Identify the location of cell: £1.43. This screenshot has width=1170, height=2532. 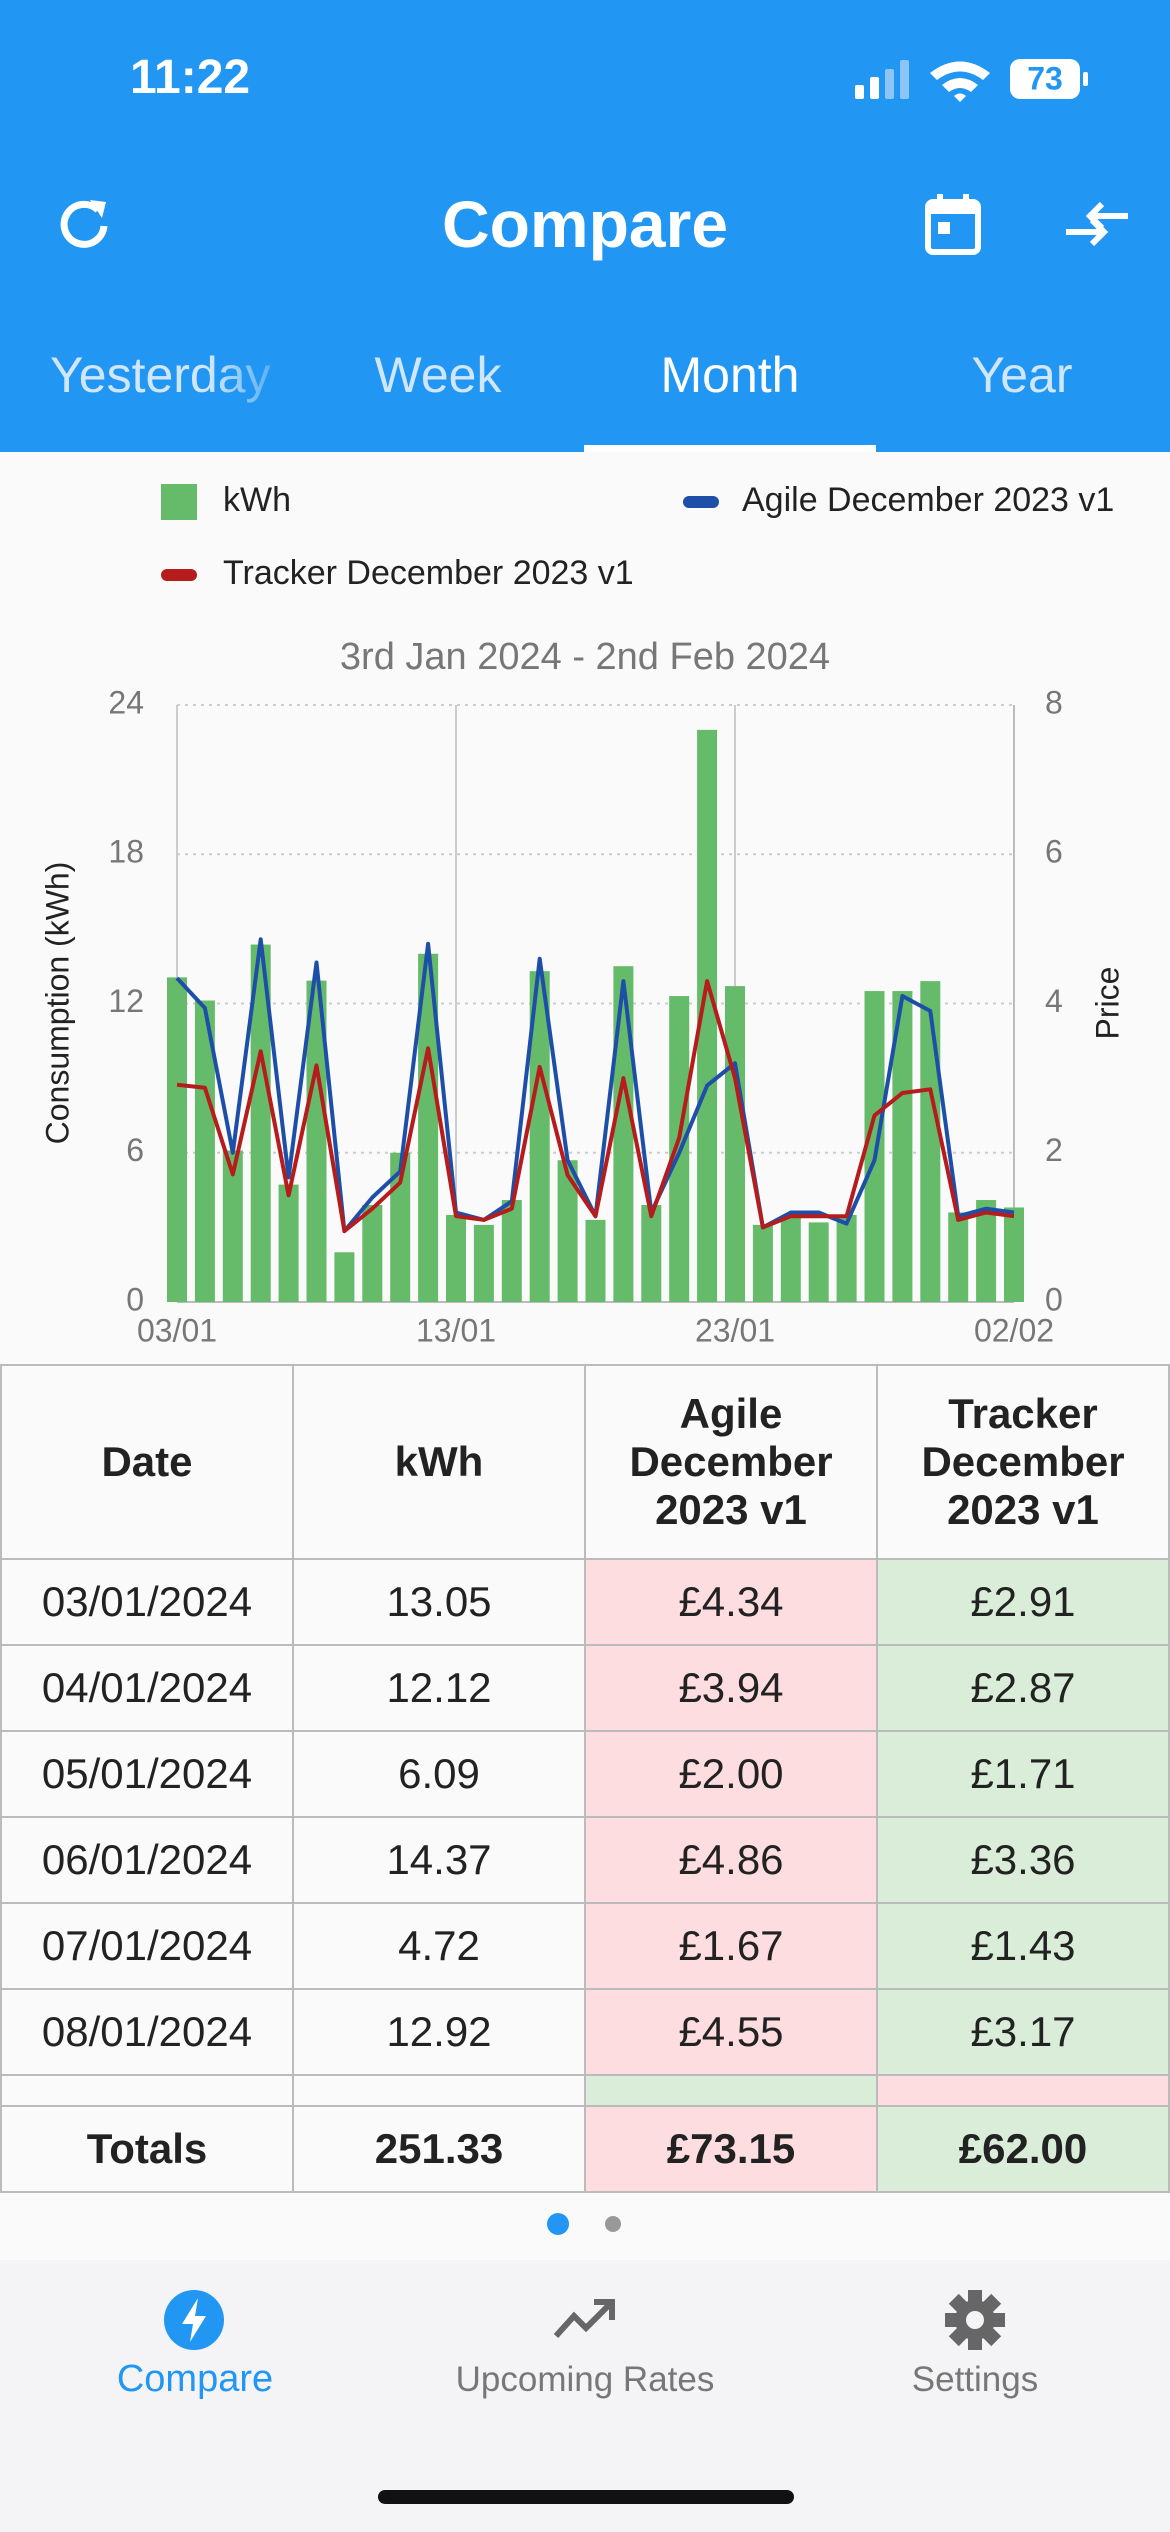
(1023, 1946).